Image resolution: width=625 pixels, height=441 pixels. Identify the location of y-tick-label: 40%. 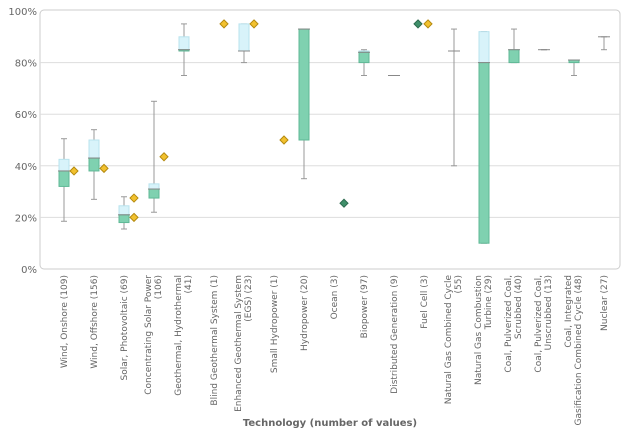
(26, 167).